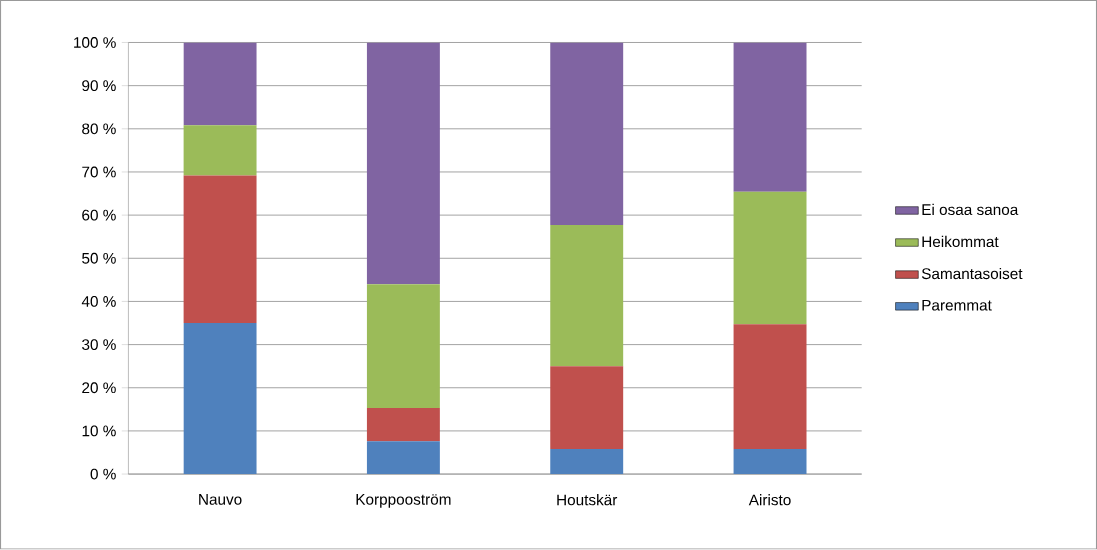 The width and height of the screenshot is (1097, 550). What do you see at coordinates (99, 388) in the screenshot?
I see `y-tick-label: 20 %` at bounding box center [99, 388].